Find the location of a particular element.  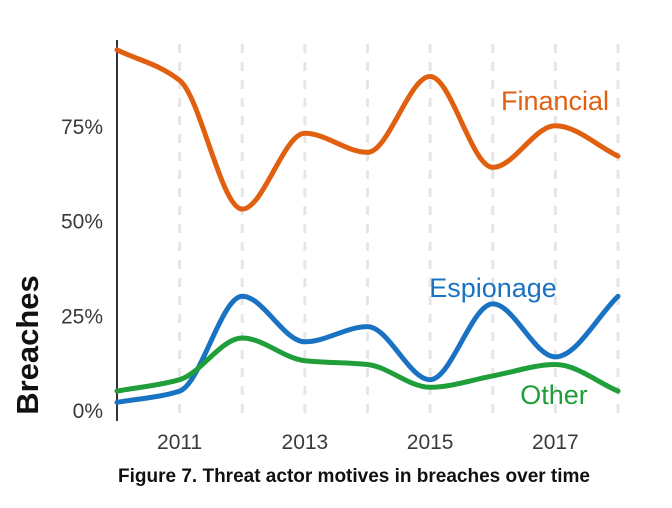

y-tick-label: 75% is located at coordinates (82, 127).